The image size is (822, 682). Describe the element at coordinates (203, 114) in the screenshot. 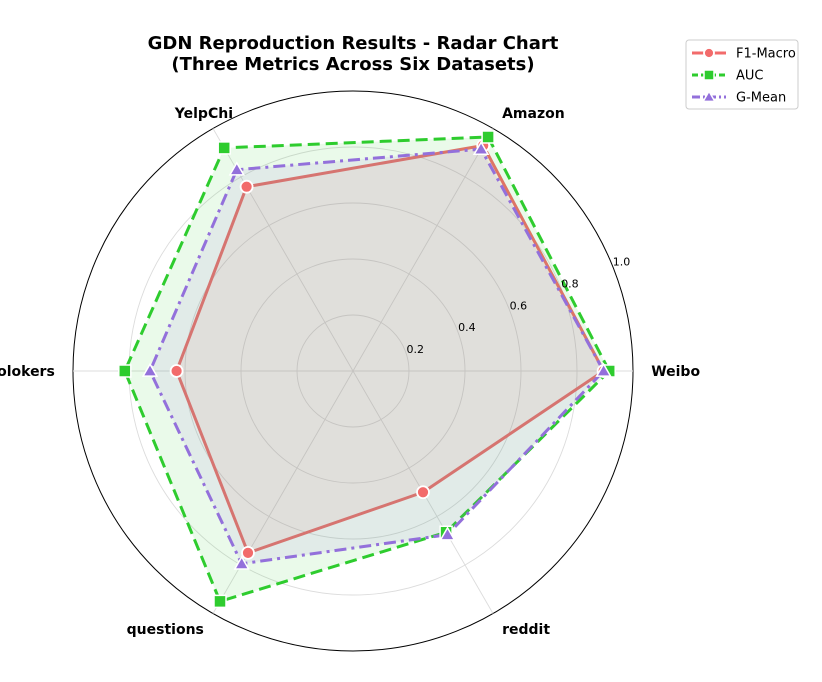

I see `category-label: YelpChi` at that location.